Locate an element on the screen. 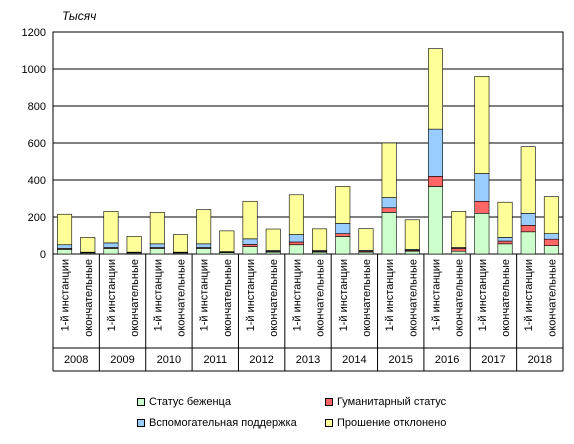 The width and height of the screenshot is (574, 444). year-label: 2016 is located at coordinates (447, 360).